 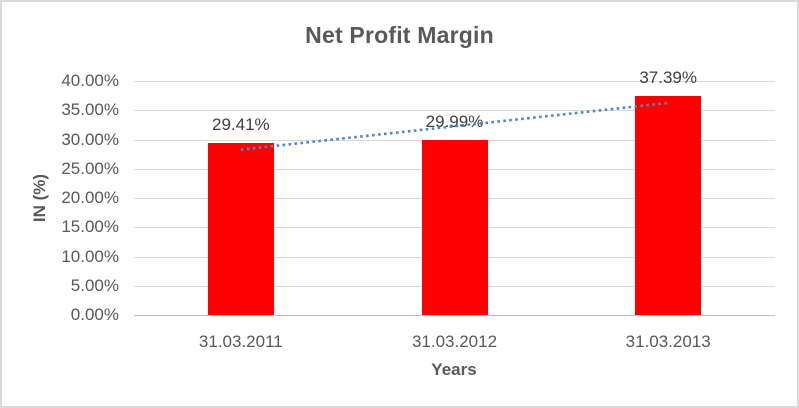 I want to click on y-tick-label: 20.00%, so click(x=90, y=197).